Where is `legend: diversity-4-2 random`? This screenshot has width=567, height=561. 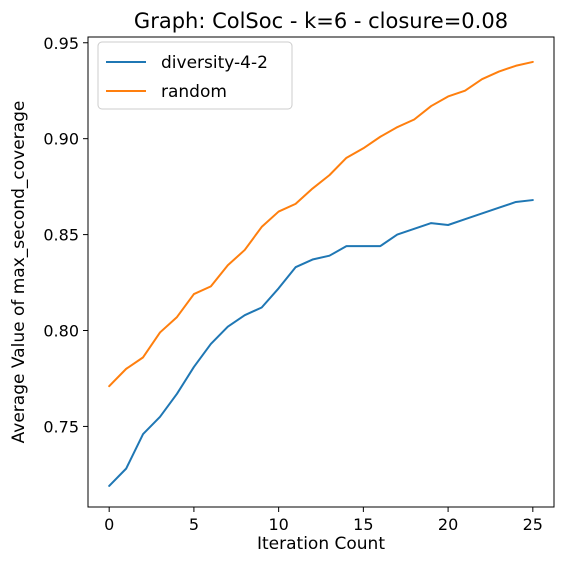 legend: diversity-4-2 random is located at coordinates (195, 75).